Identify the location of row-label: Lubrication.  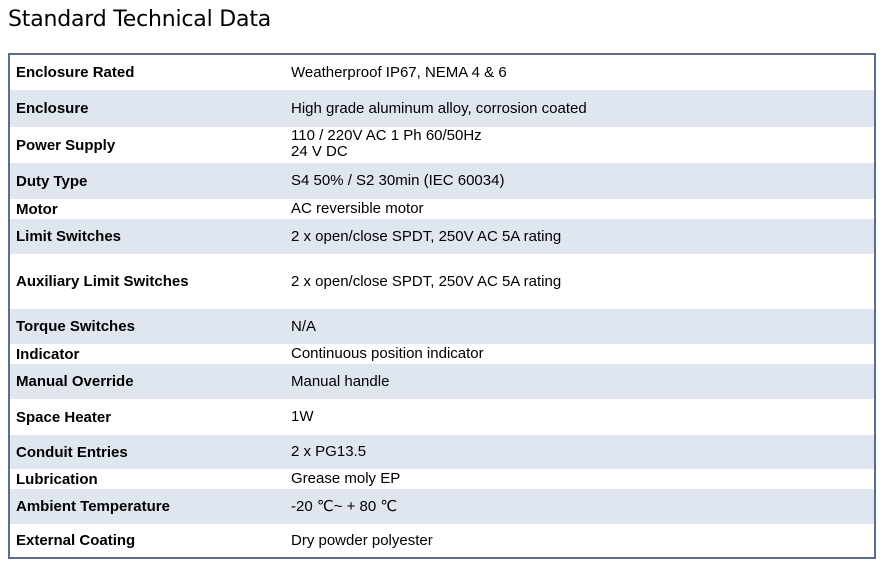
(57, 479).